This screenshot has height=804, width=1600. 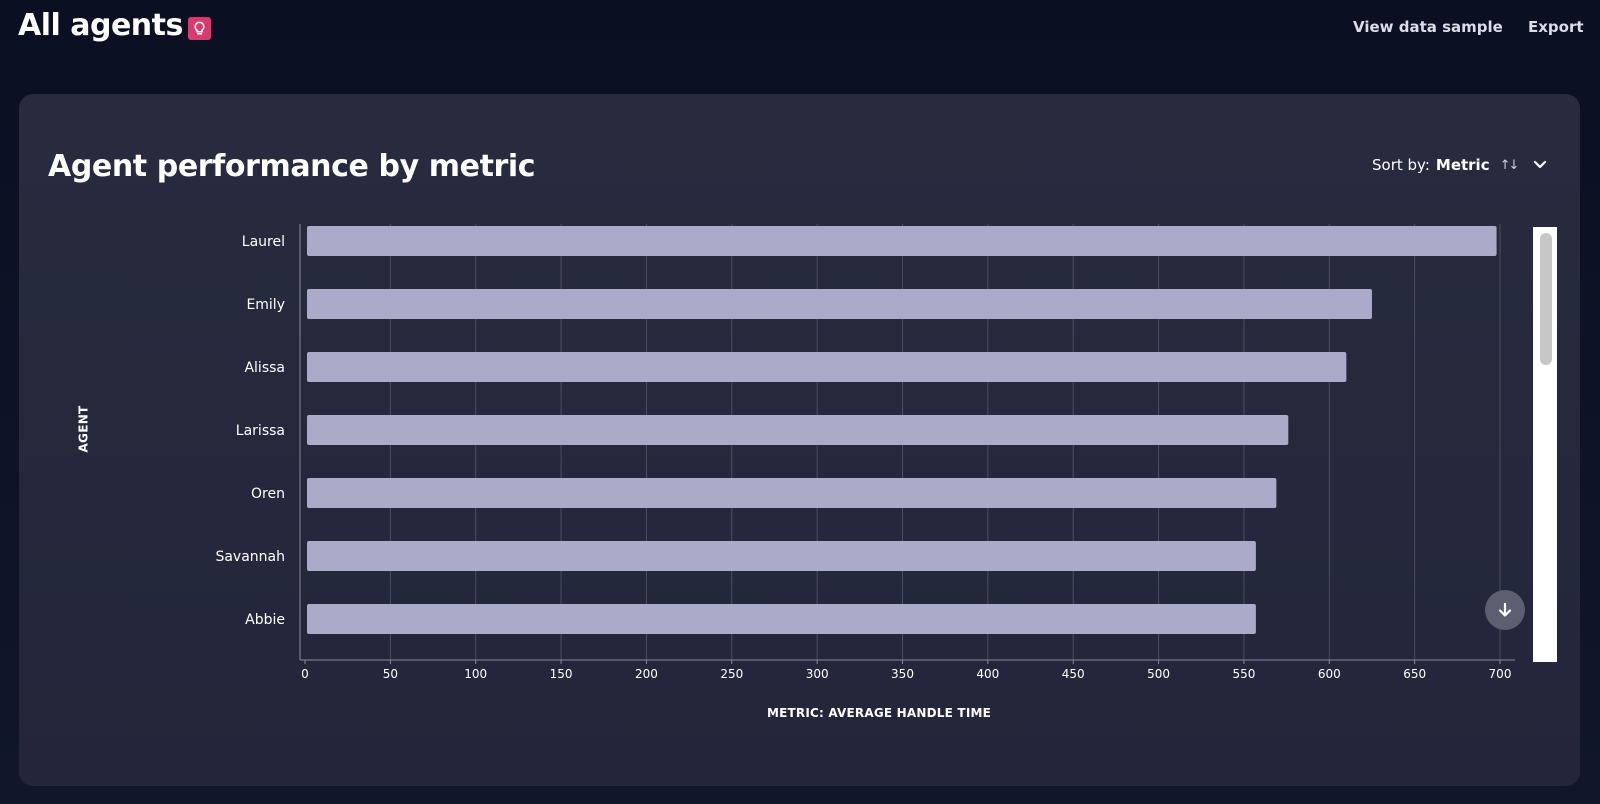 What do you see at coordinates (263, 242) in the screenshot?
I see `category-label: Laurel` at bounding box center [263, 242].